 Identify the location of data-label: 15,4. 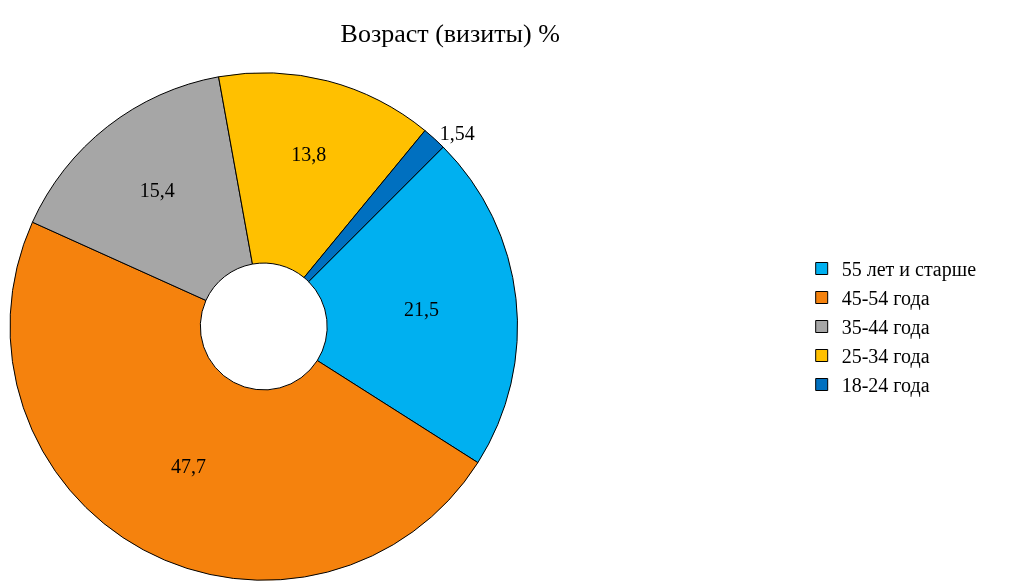
(157, 190).